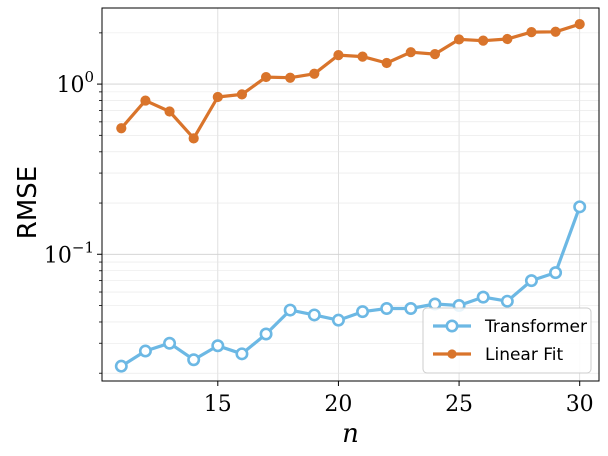 This screenshot has width=608, height=456. What do you see at coordinates (535, 327) in the screenshot?
I see `legend-label-0: Transformer` at bounding box center [535, 327].